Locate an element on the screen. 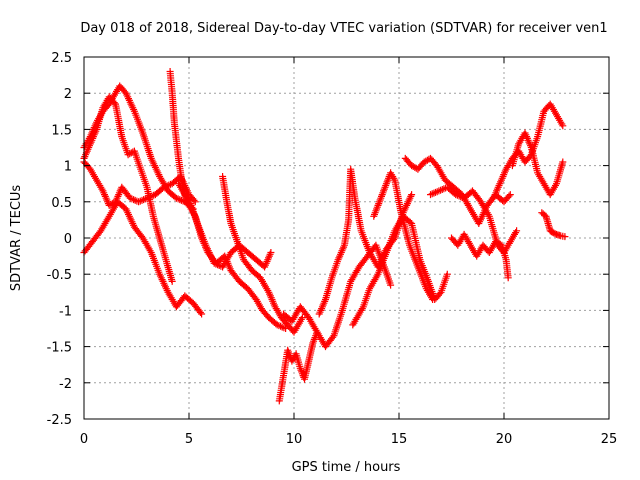 Image resolution: width=640 pixels, height=480 pixels. x-tick-label: 10 is located at coordinates (294, 439).